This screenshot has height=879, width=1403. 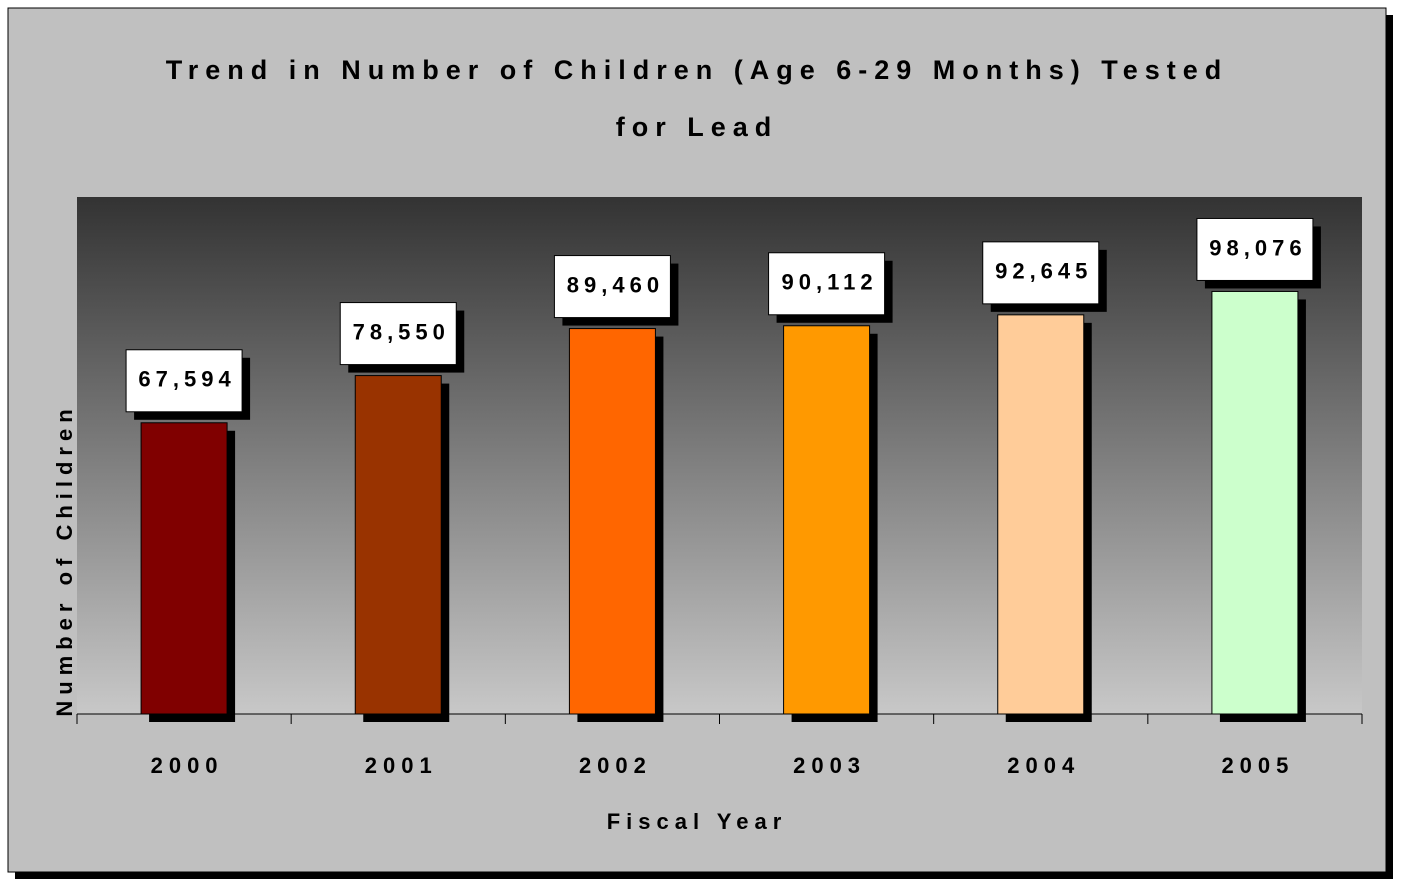 I want to click on x-tick-label: 2000, so click(x=187, y=765).